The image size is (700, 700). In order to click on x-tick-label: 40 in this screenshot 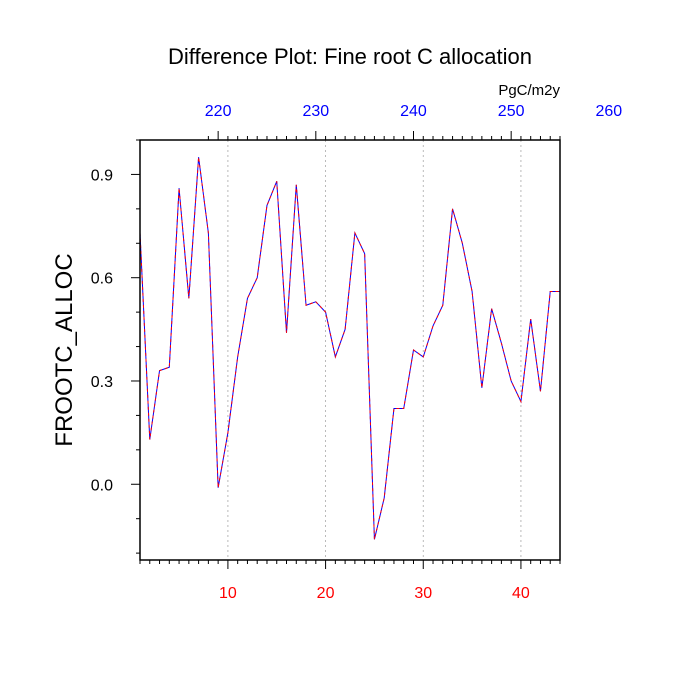, I will do `click(521, 593)`.